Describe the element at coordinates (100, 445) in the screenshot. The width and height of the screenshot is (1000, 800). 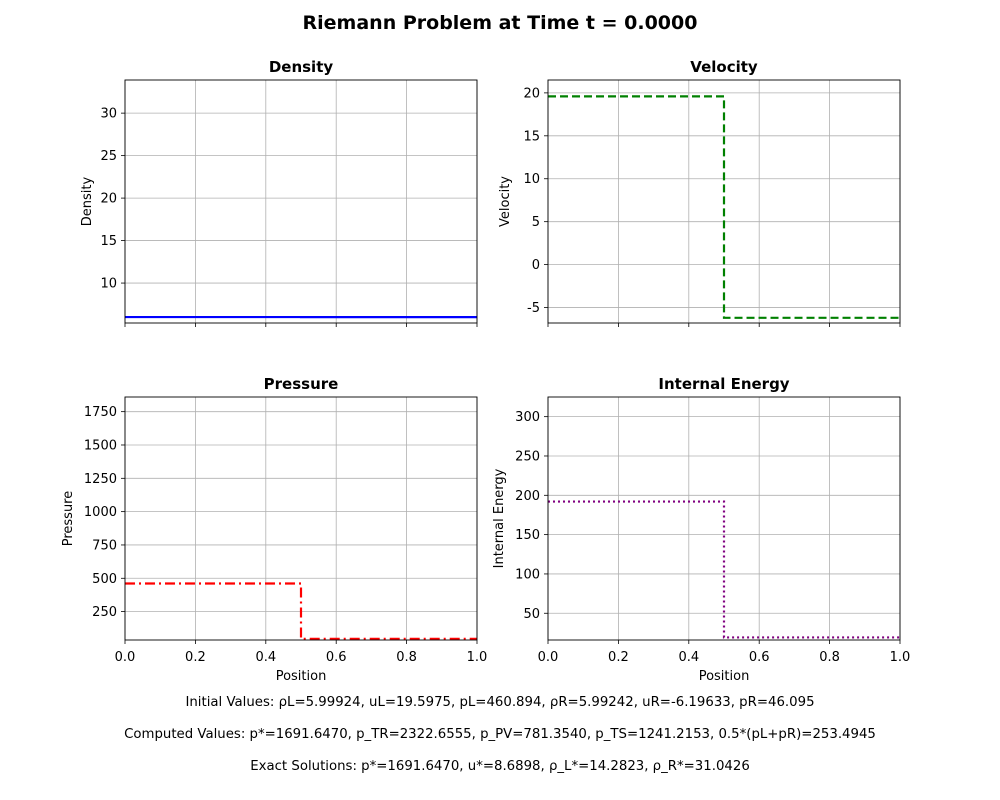
I see `y-tick-label: 1500` at that location.